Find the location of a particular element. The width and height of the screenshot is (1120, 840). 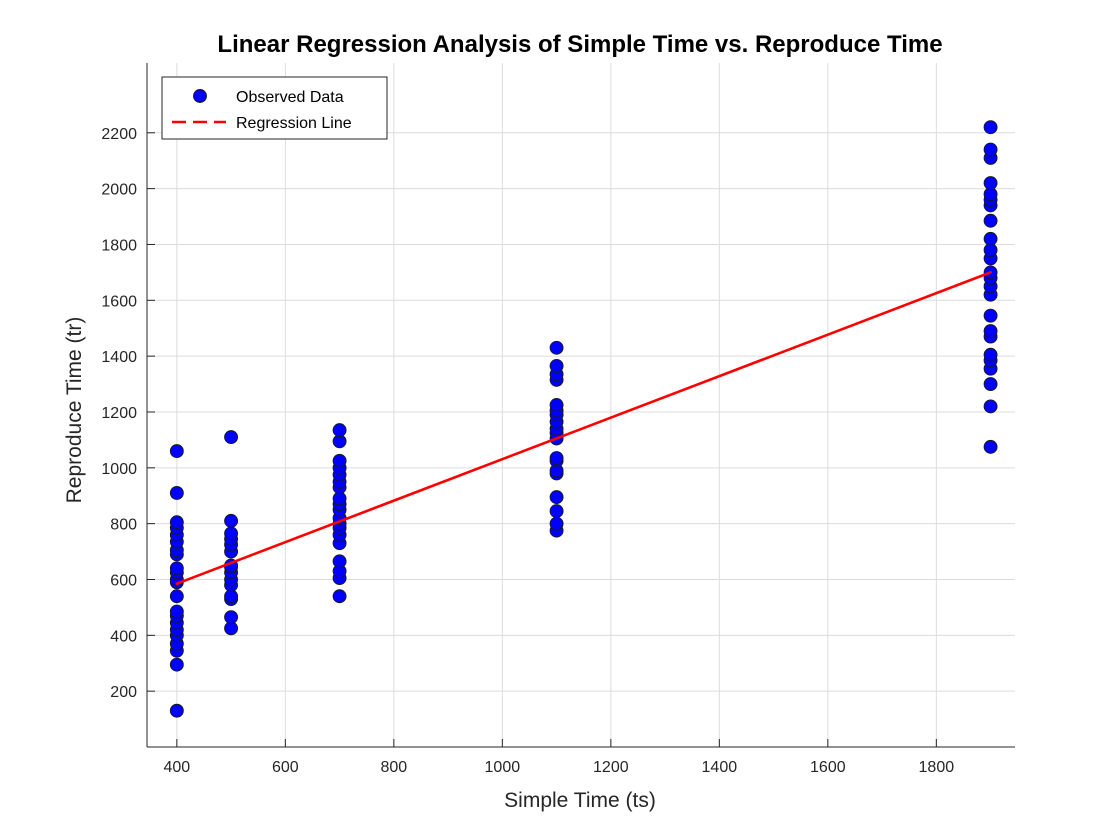

y-tick-label: 1800 is located at coordinates (119, 245).